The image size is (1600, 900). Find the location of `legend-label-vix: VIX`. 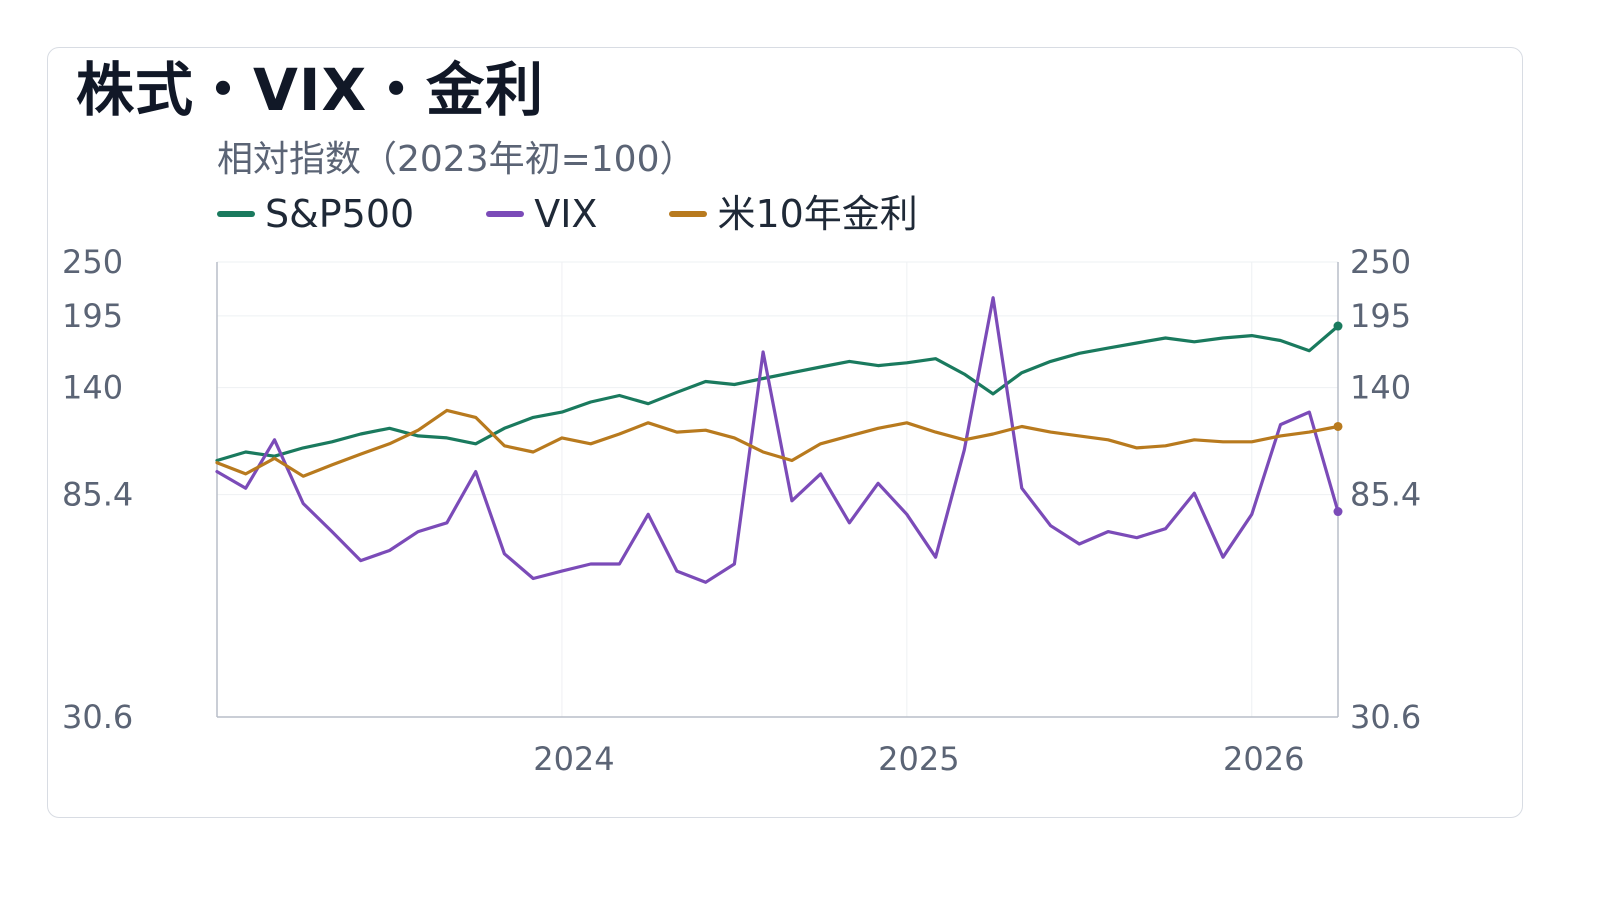

legend-label-vix: VIX is located at coordinates (566, 214).